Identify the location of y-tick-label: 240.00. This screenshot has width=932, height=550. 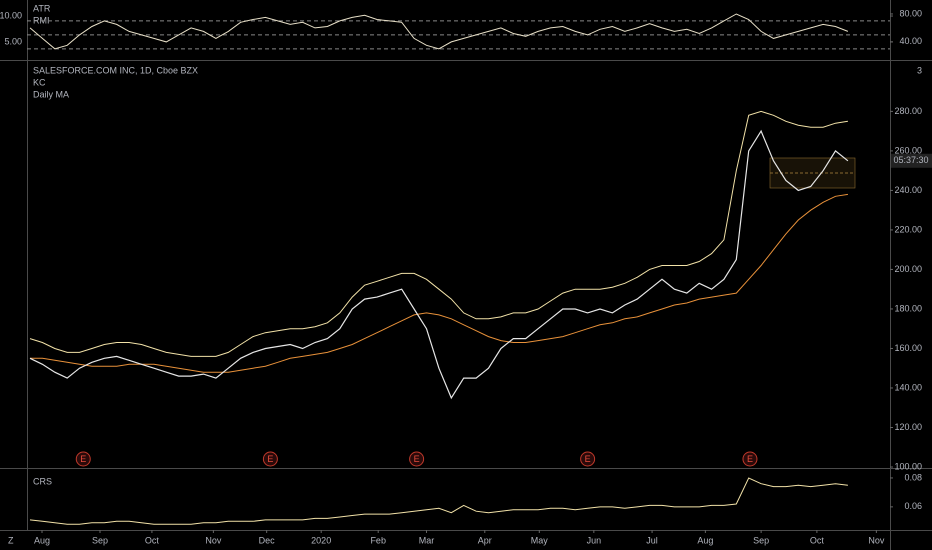
(908, 190).